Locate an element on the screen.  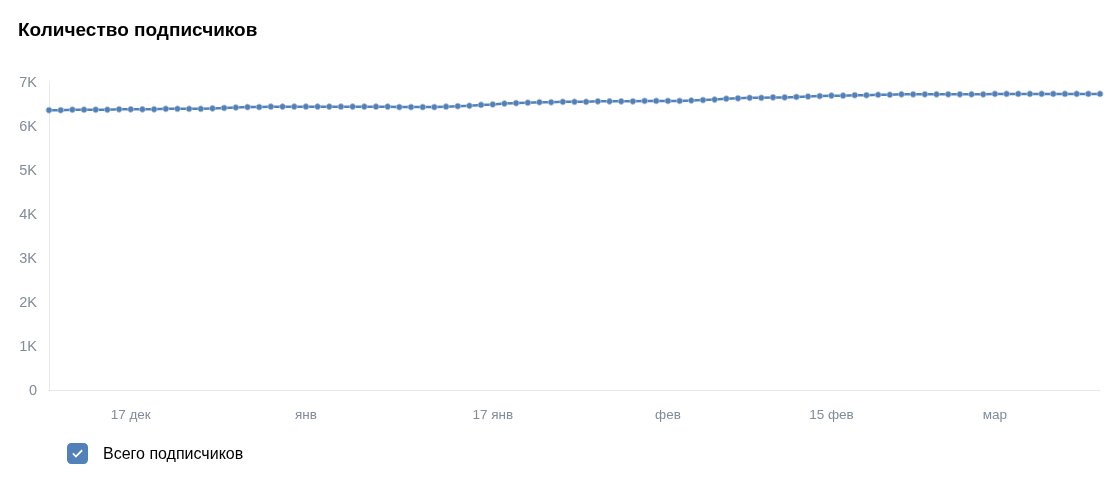
legend-label: Всего подписчиков is located at coordinates (173, 453).